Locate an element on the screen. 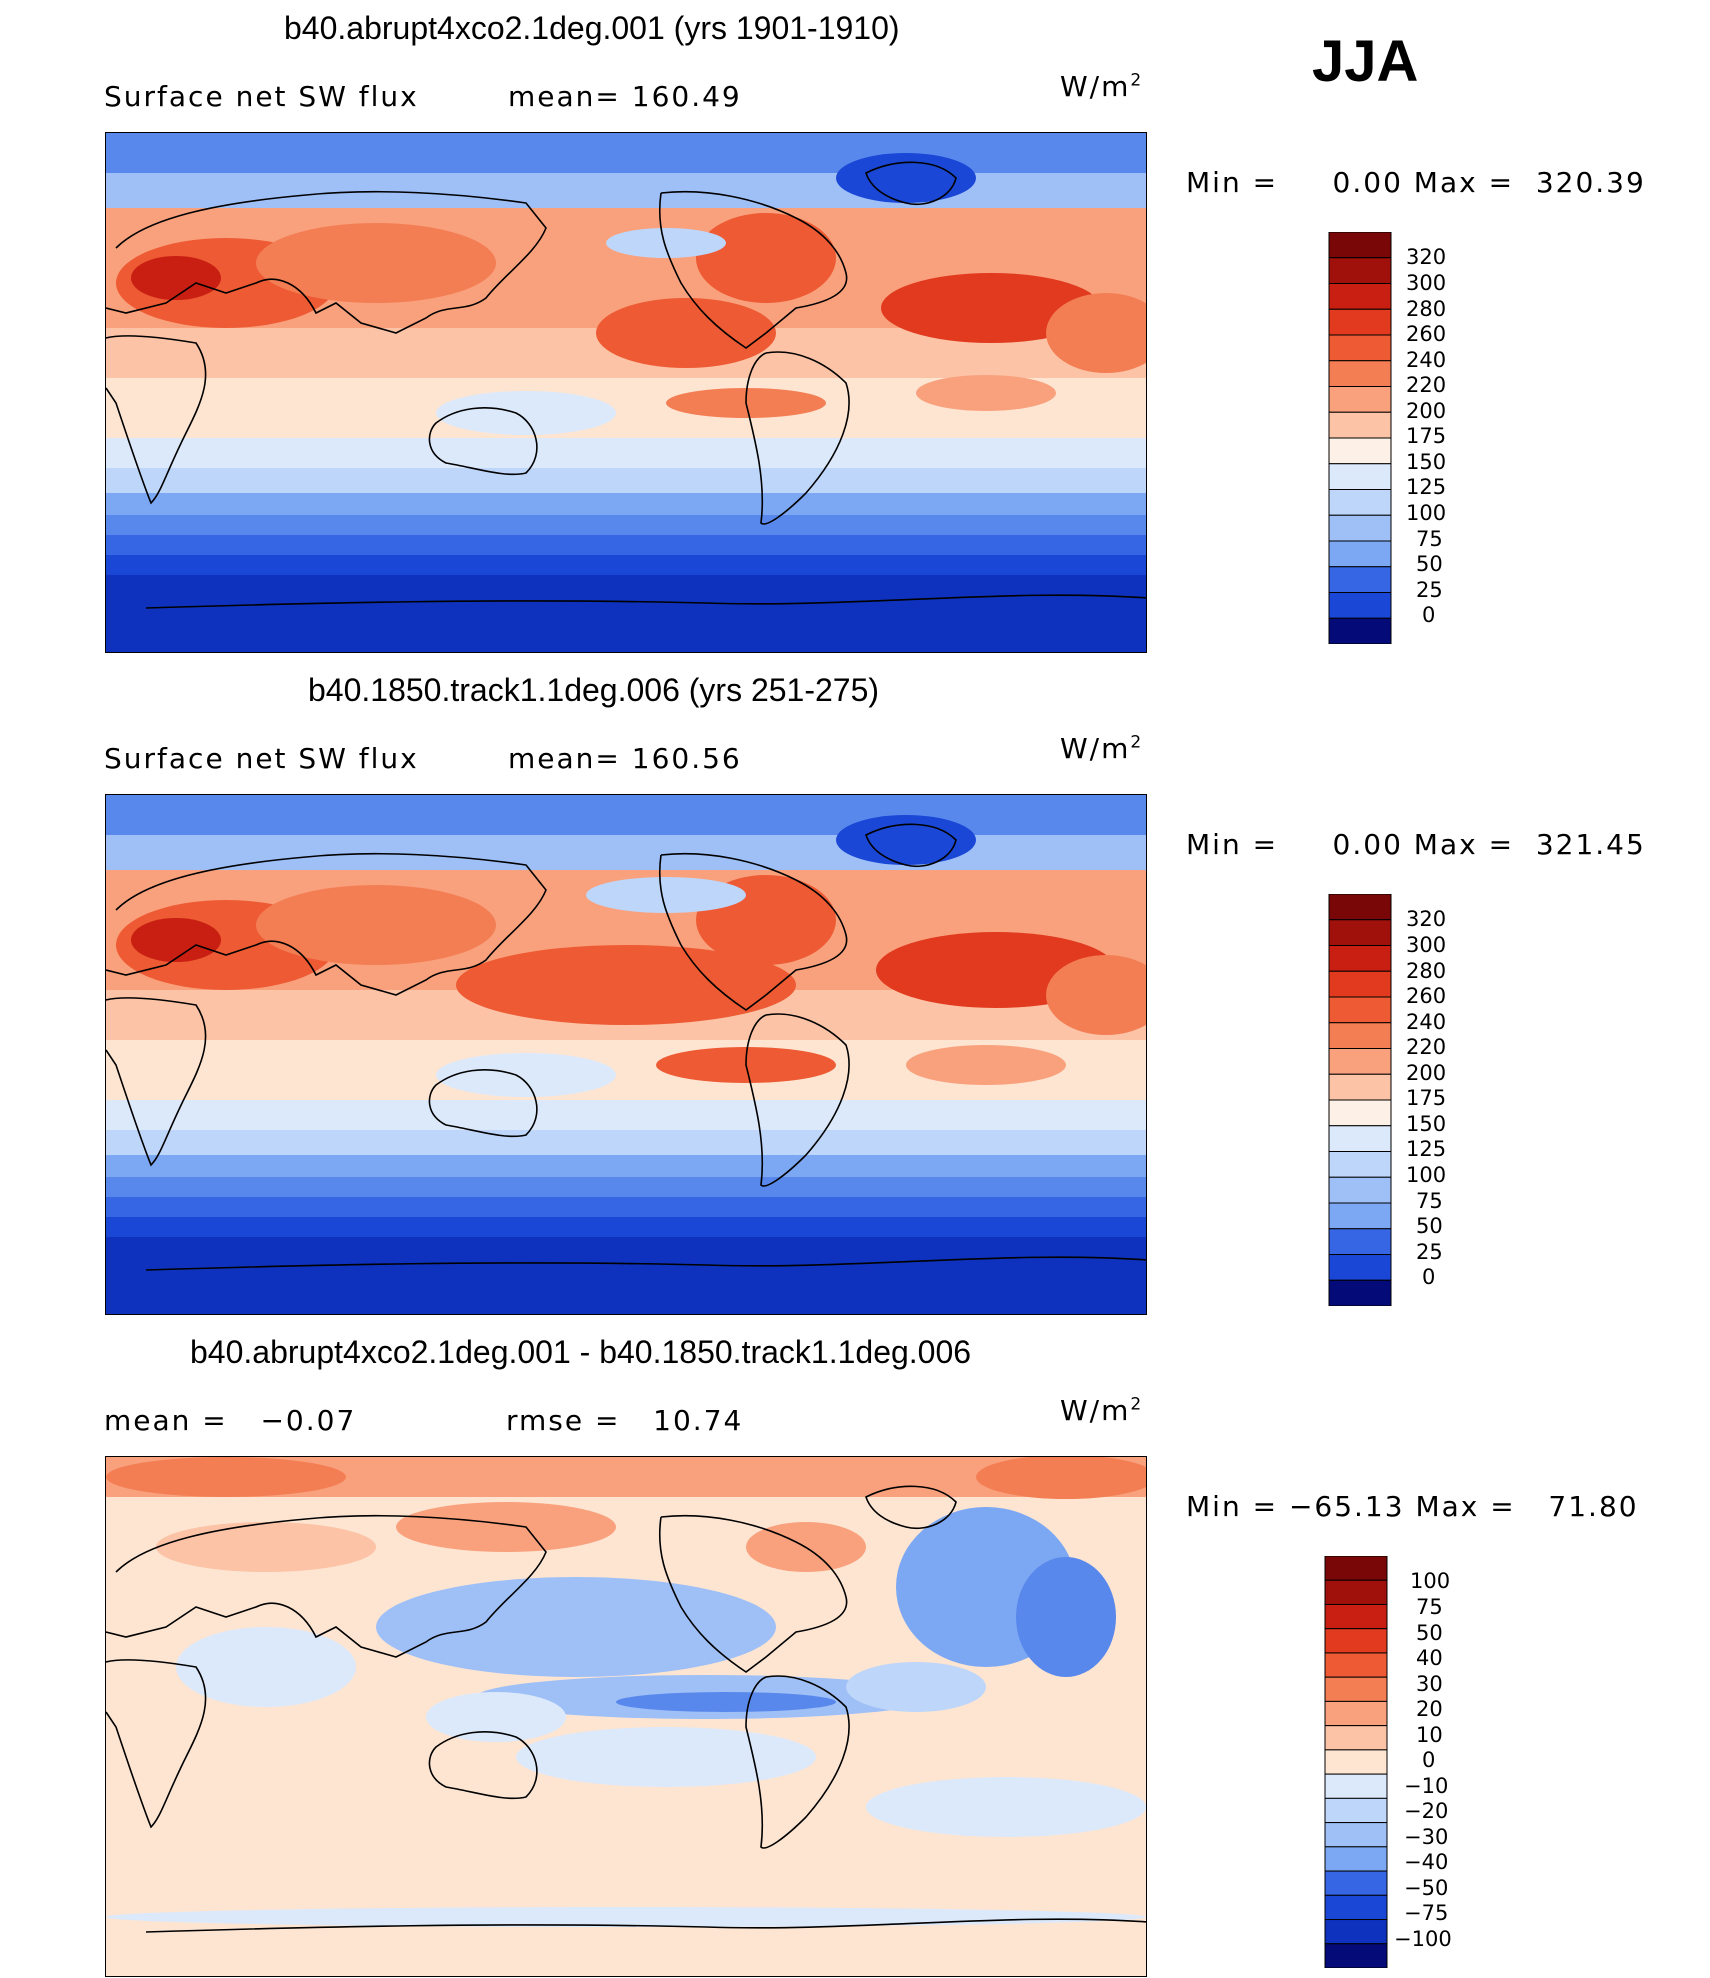 The image size is (1710, 1978). hotspot-north-atlantic is located at coordinates (991, 308).